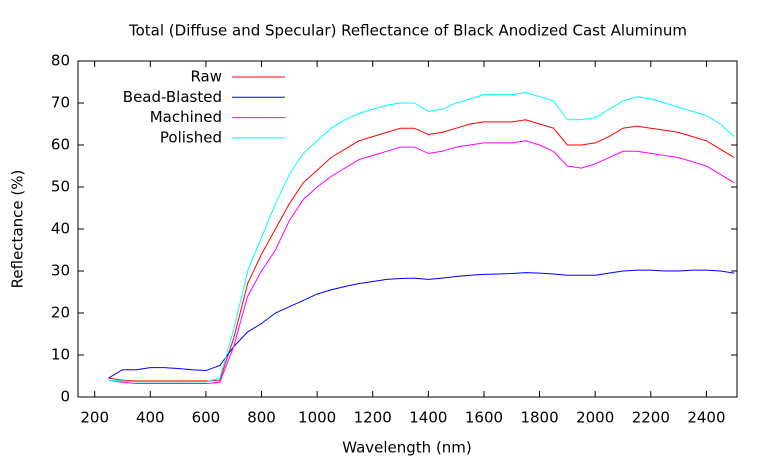 The image size is (768, 461). What do you see at coordinates (191, 137) in the screenshot?
I see `legend-label: Polished` at bounding box center [191, 137].